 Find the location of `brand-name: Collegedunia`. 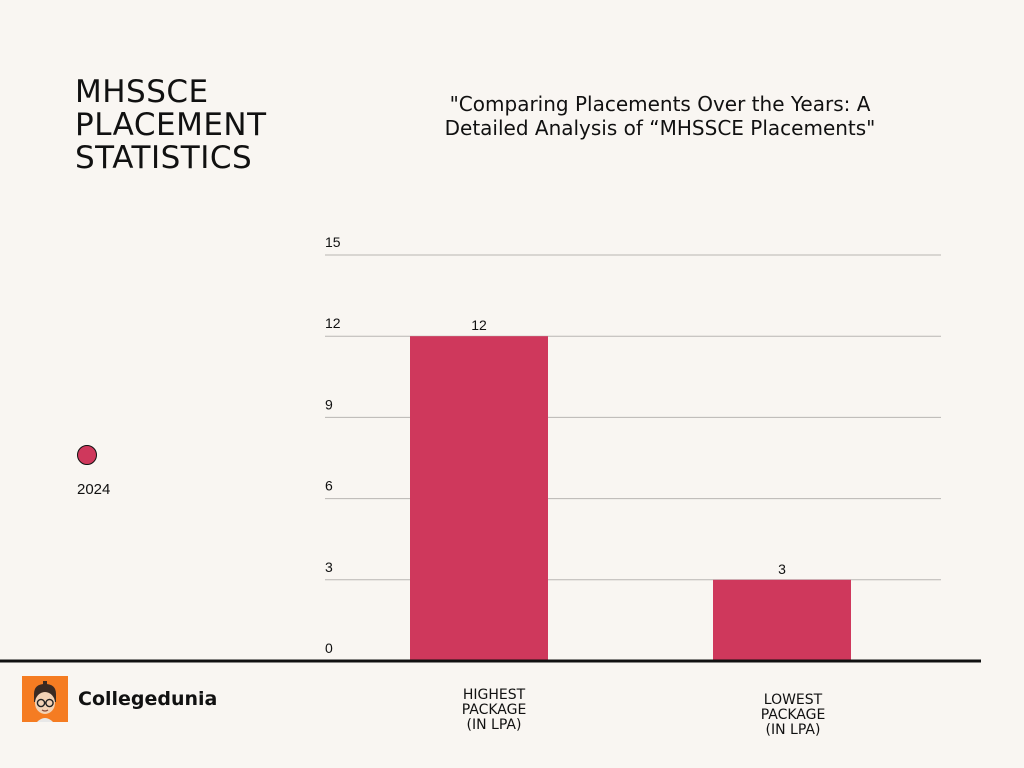

brand-name: Collegedunia is located at coordinates (148, 699).